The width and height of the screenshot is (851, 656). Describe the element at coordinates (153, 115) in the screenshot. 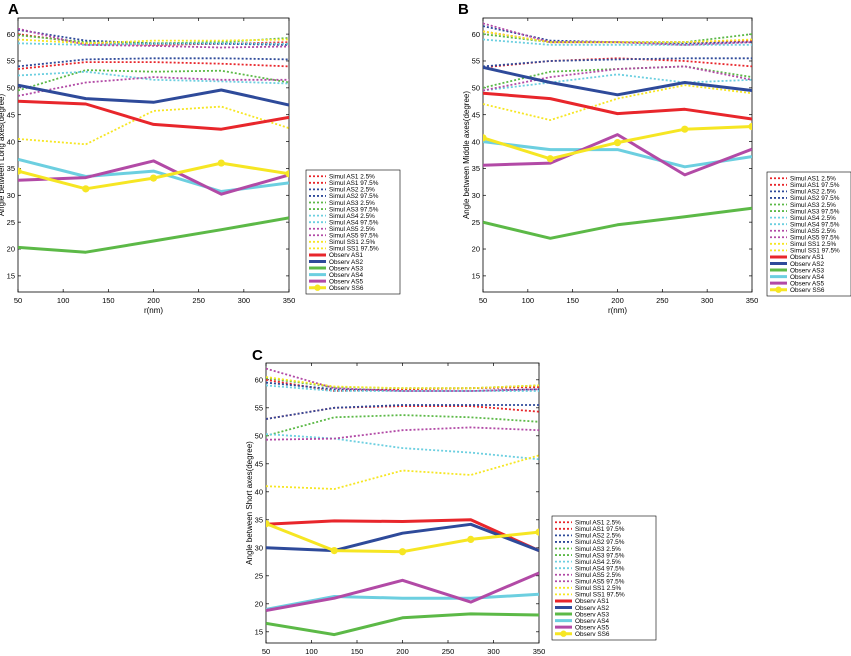

I see `series-line-observ-as1` at that location.